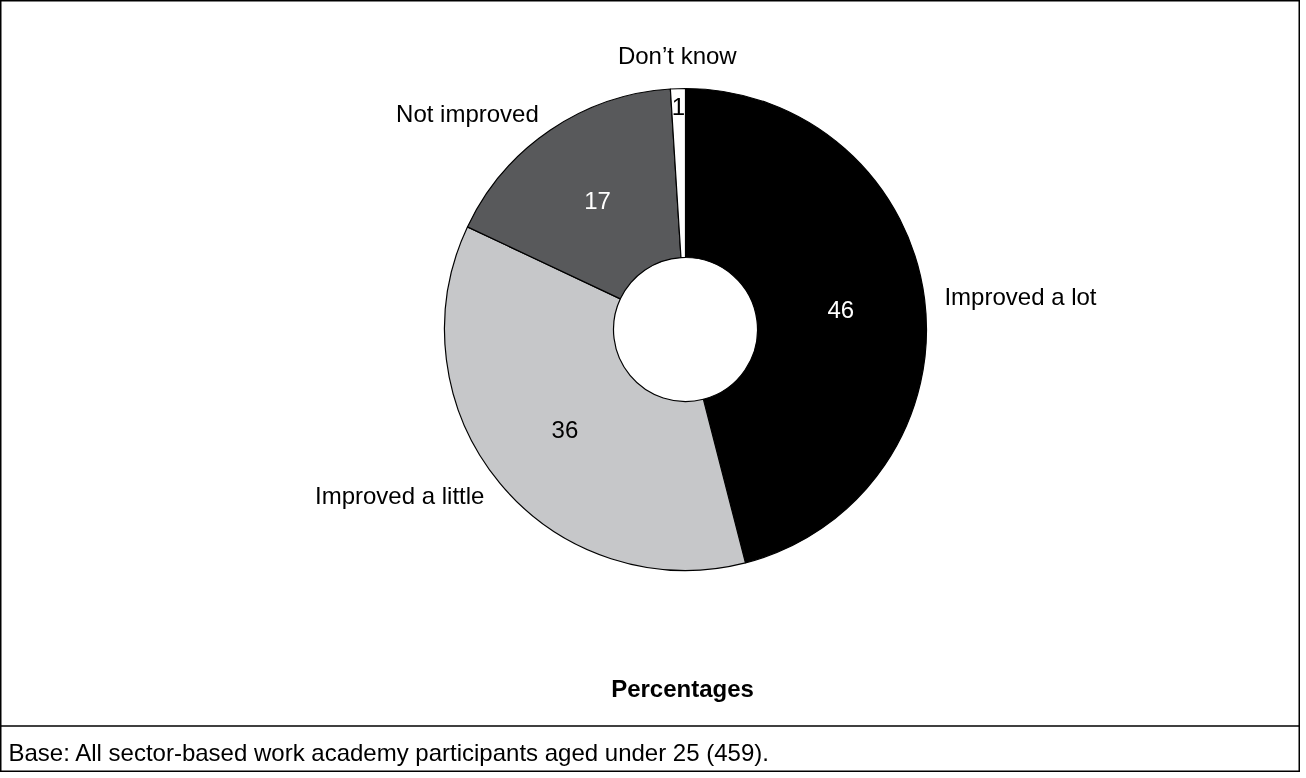 The height and width of the screenshot is (778, 1306). I want to click on slice-label: Not improved, so click(467, 114).